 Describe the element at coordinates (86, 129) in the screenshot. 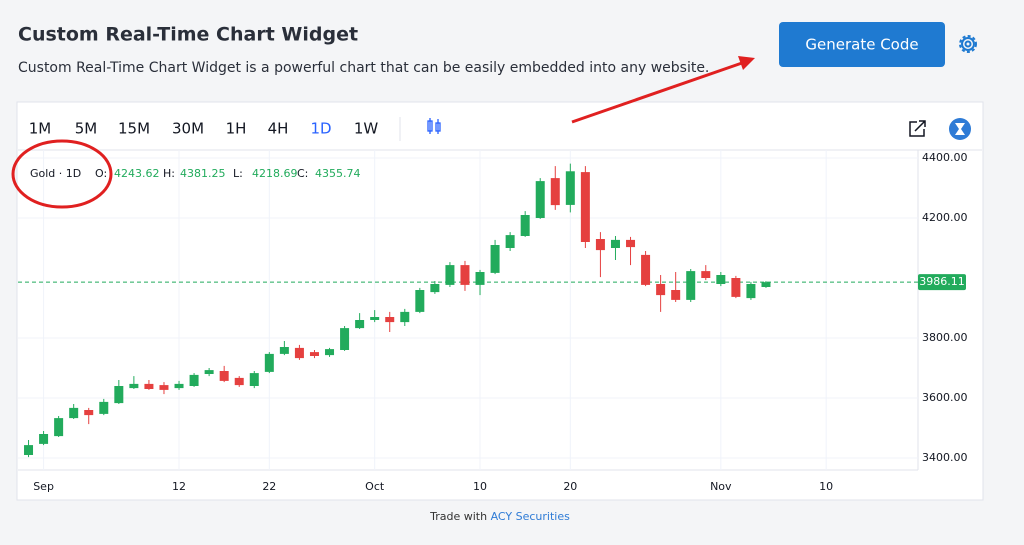

I see `interval-button: 5M` at that location.